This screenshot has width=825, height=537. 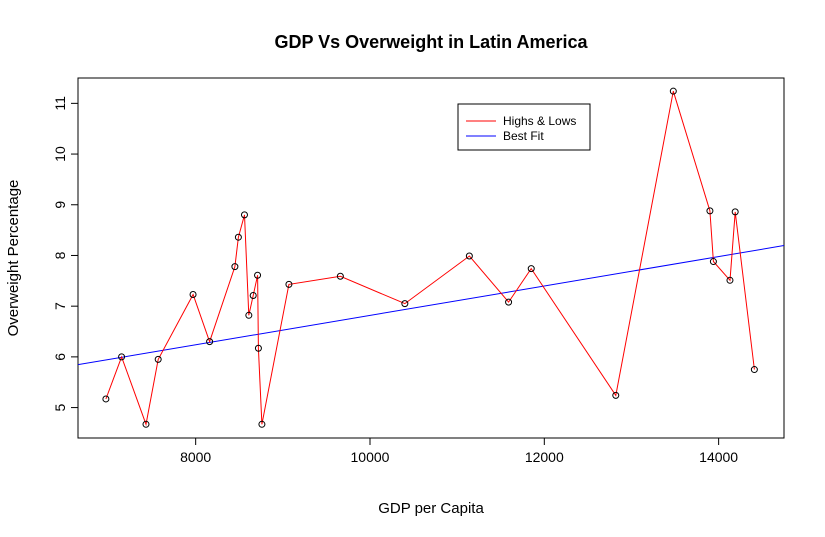 I want to click on chart-title: GDP Vs Overweight in Latin America, so click(x=431, y=42).